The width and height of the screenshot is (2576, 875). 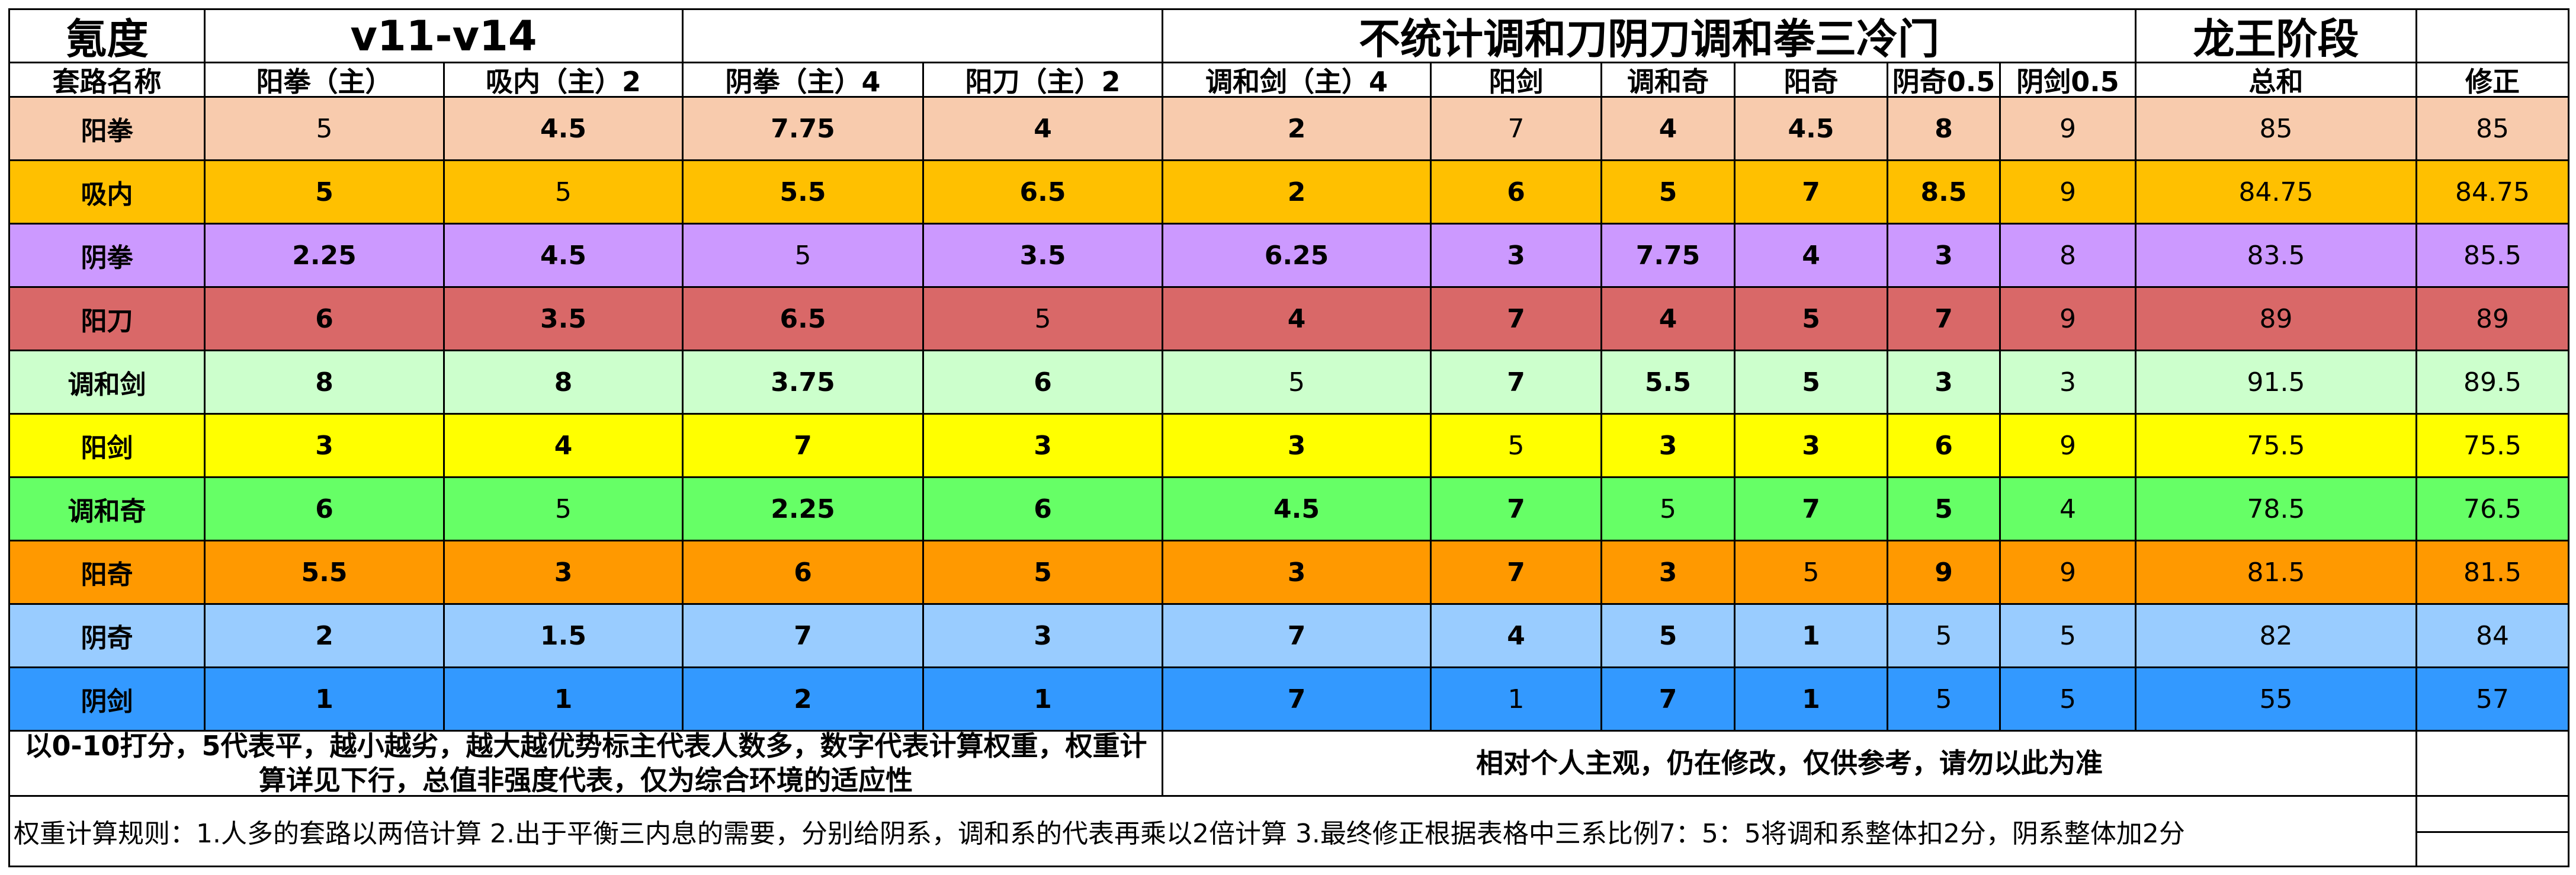 I want to click on column-header: 阴奇0.5, so click(x=1943, y=79).